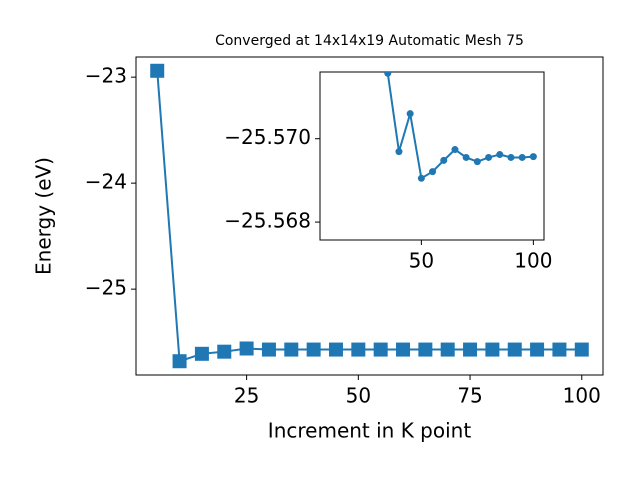 This screenshot has height=480, width=640. Describe the element at coordinates (106, 288) in the screenshot. I see `y-tick-label: −25` at that location.